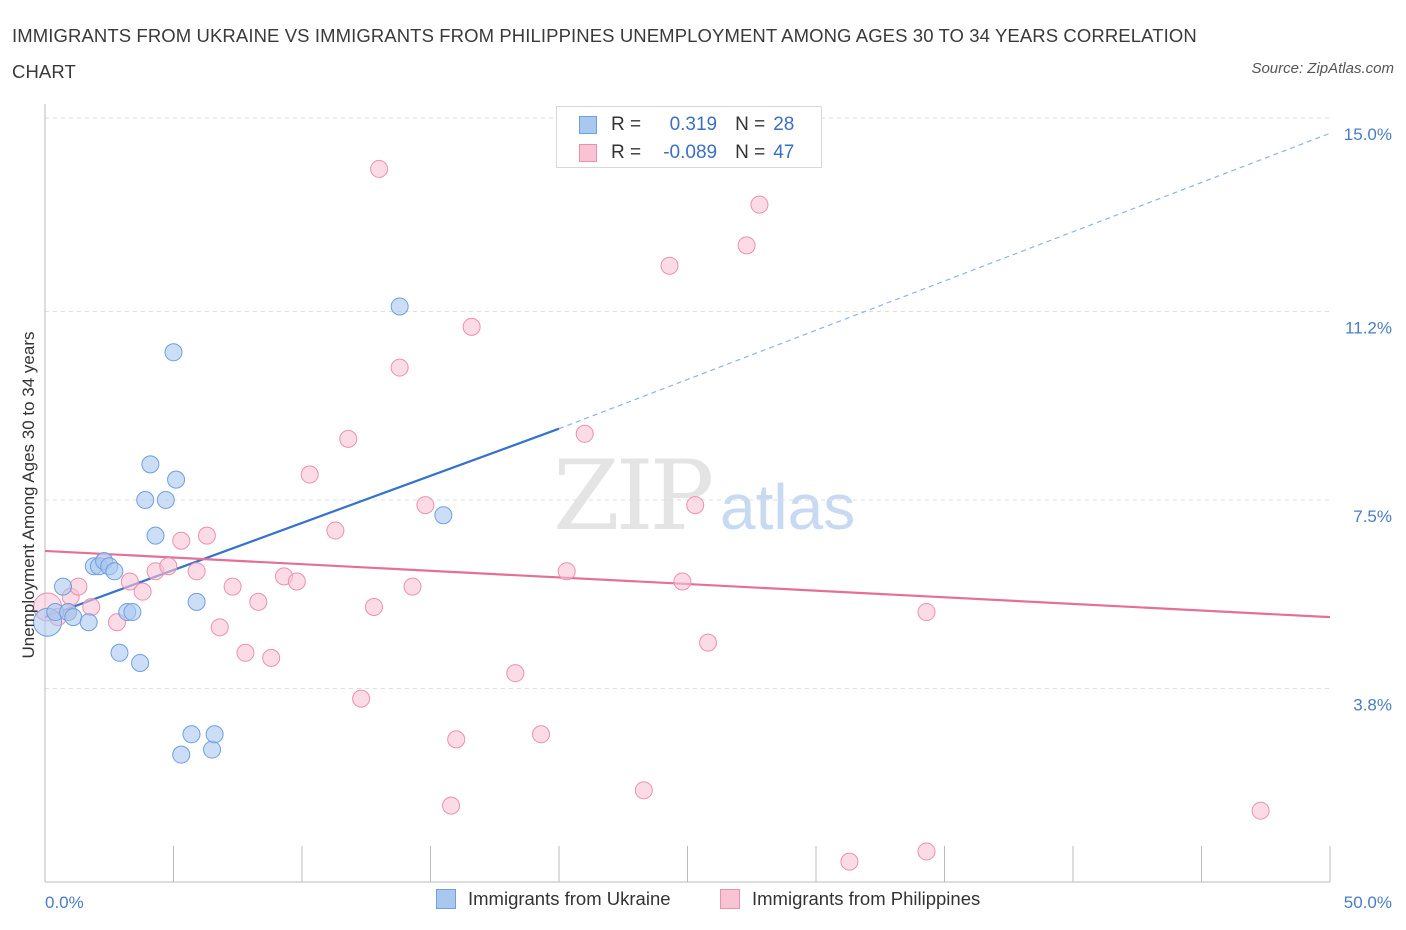  I want to click on x-tick-label: 50.0%, so click(1368, 902).